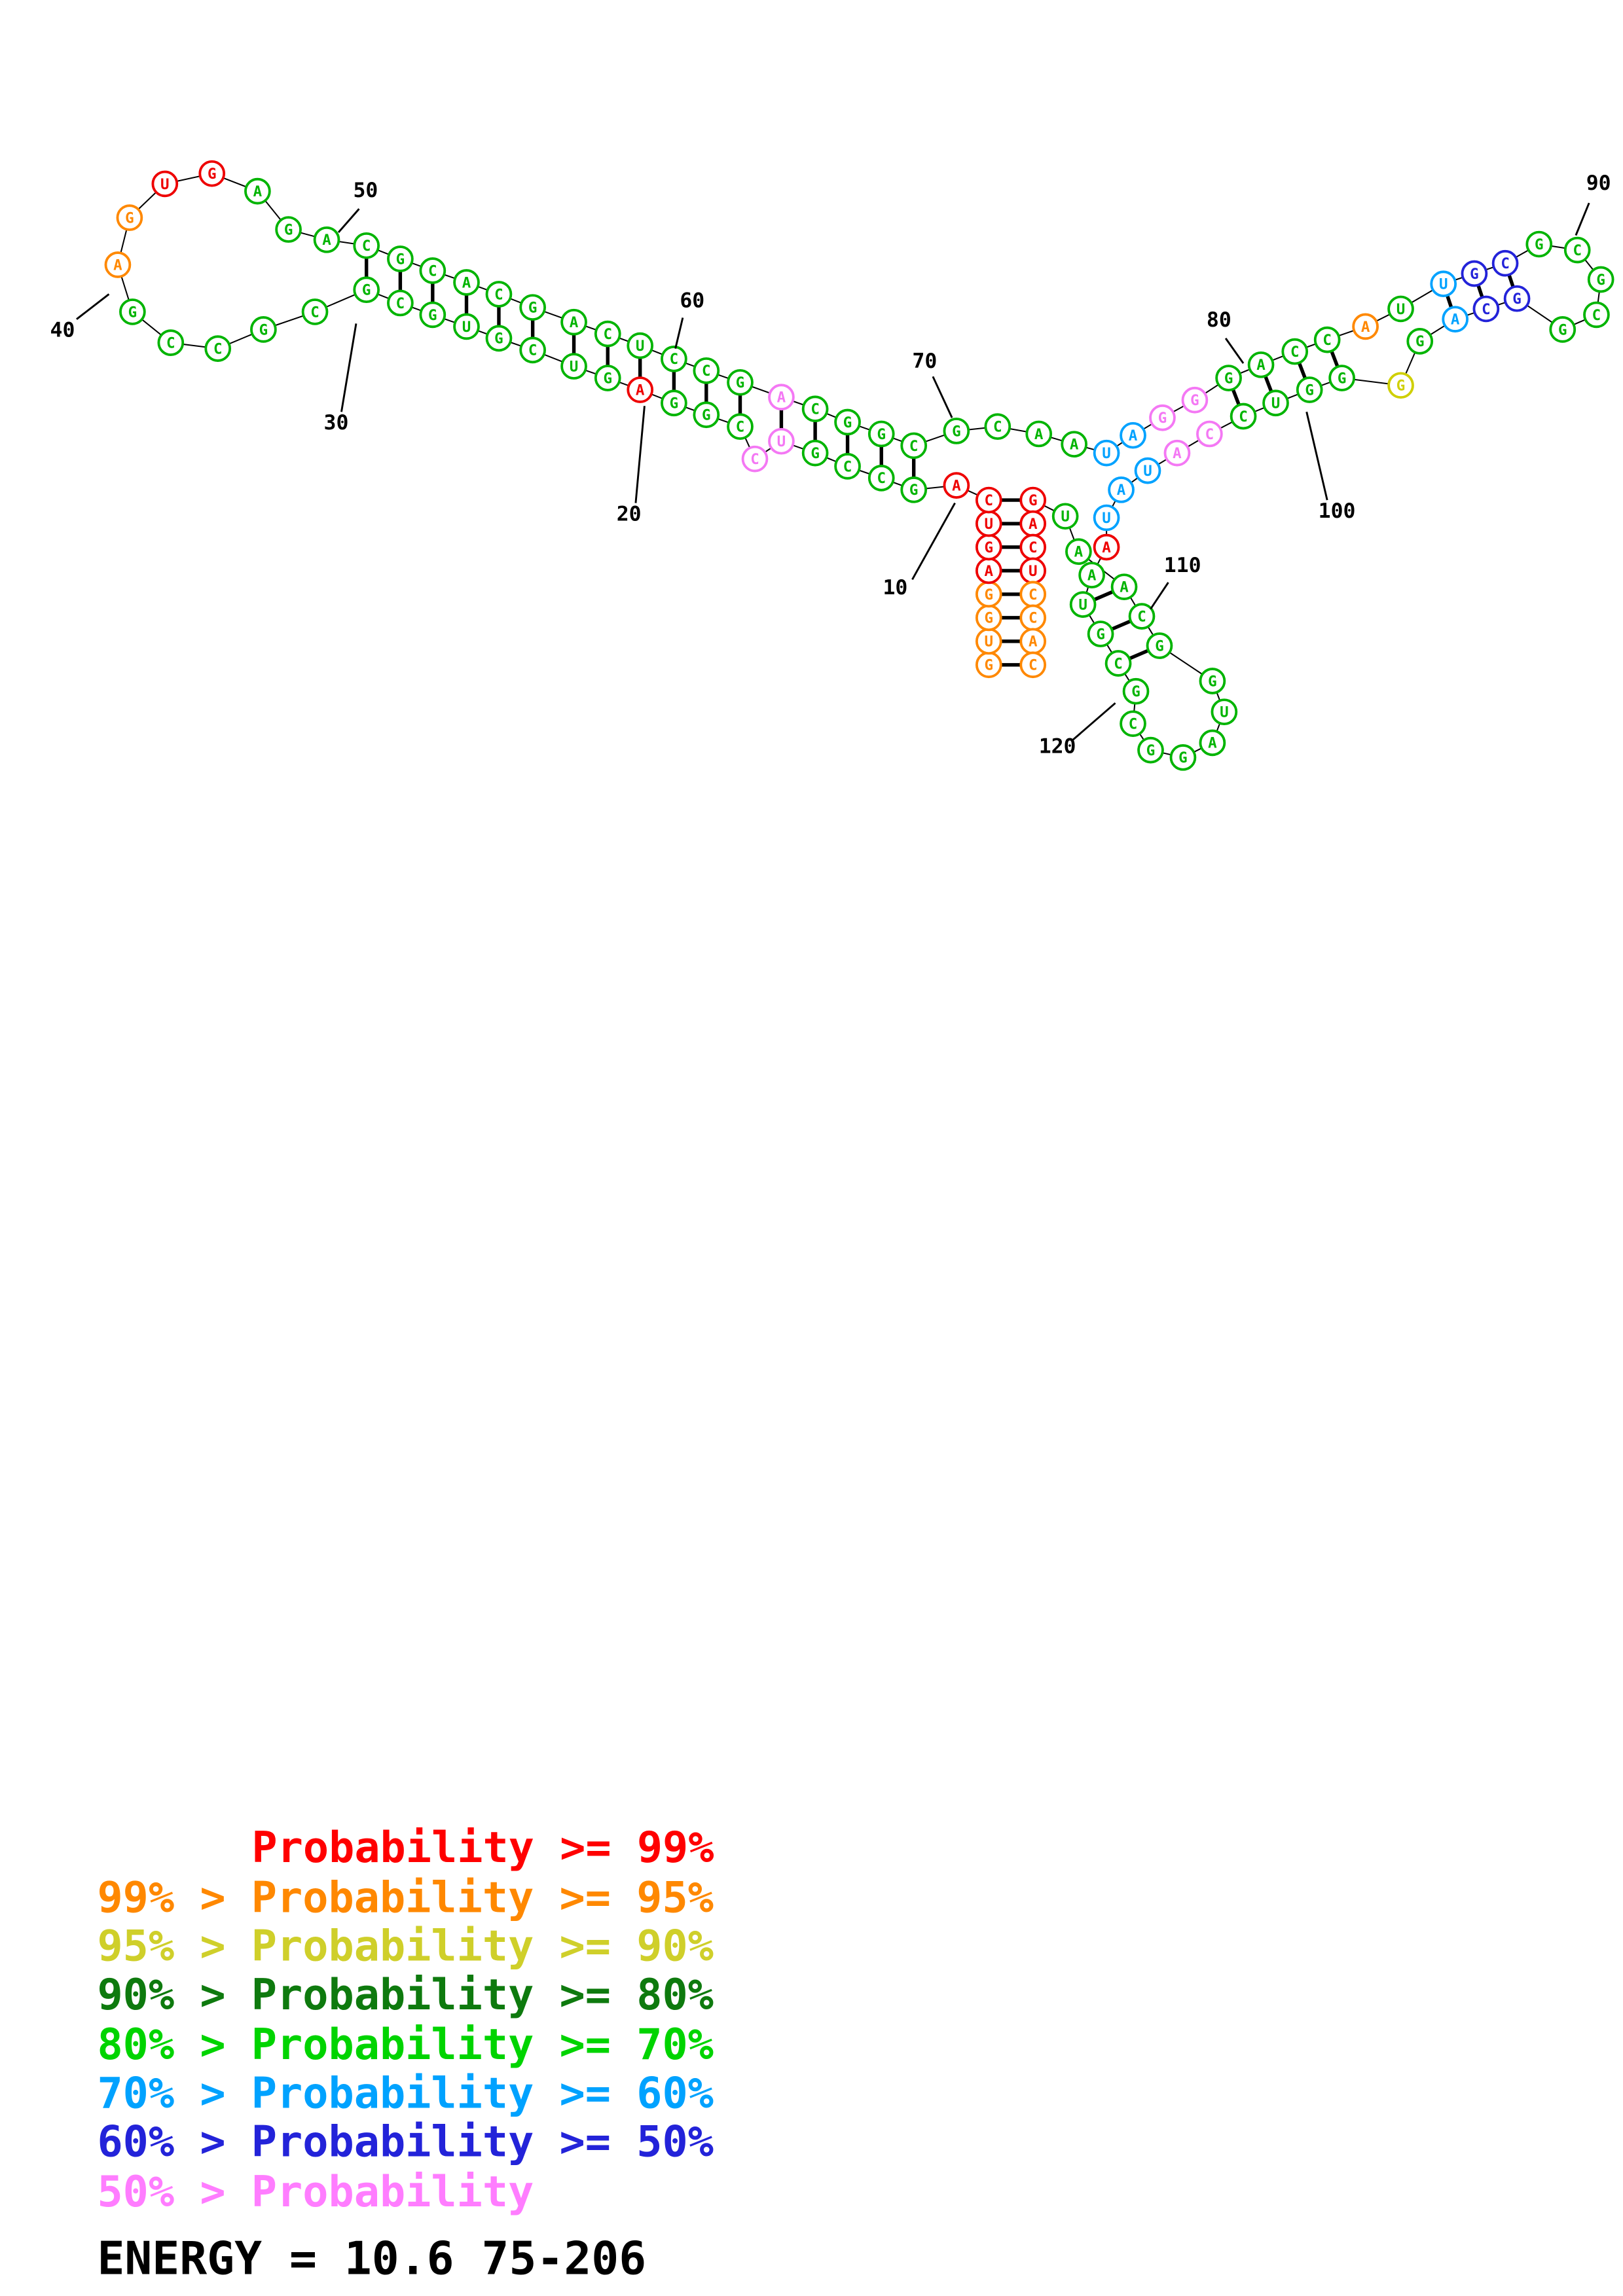 The image size is (1623, 2296). What do you see at coordinates (315, 2192) in the screenshot?
I see `legend-row-below-50: 50% > Probability` at bounding box center [315, 2192].